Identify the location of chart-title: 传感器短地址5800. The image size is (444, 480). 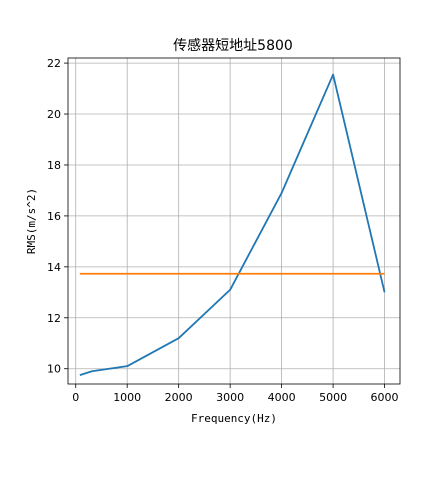
(233, 45).